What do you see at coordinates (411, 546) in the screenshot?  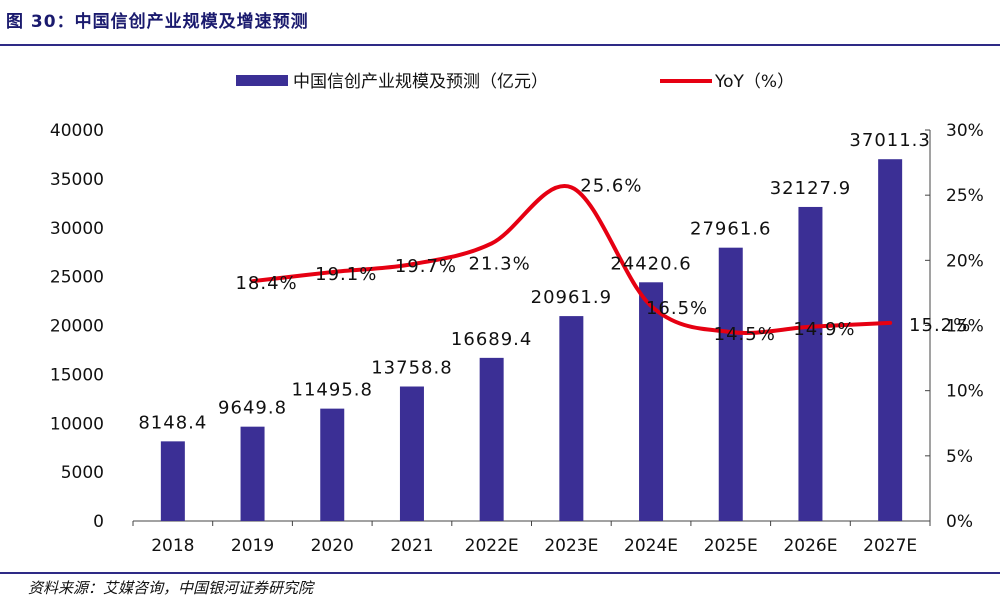 I see `x-tick-label: 2021` at bounding box center [411, 546].